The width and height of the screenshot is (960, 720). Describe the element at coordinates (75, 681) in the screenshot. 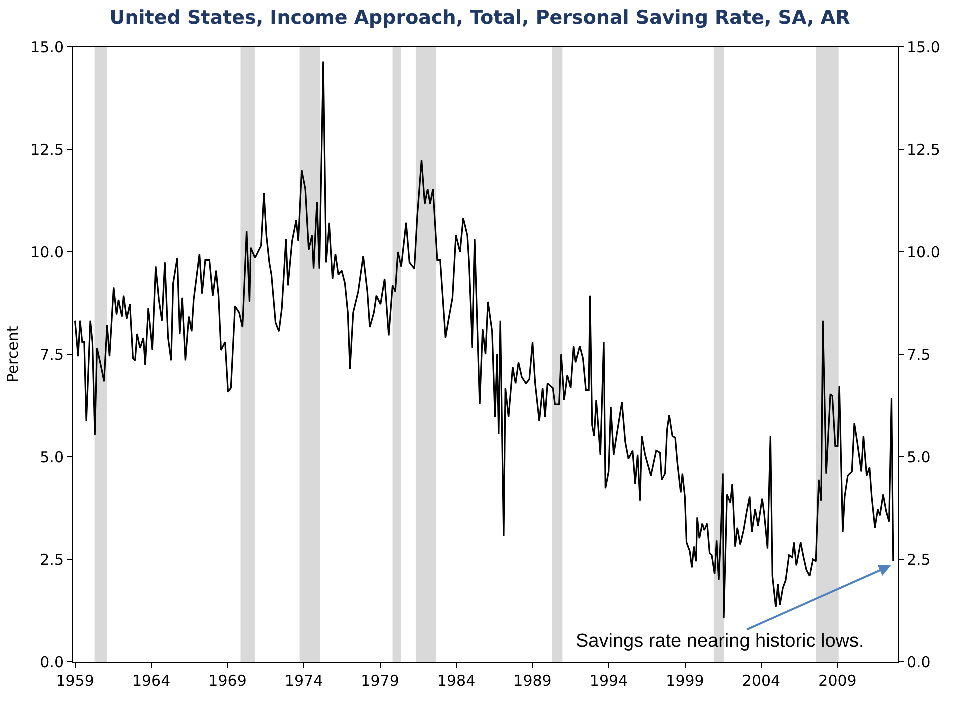

I see `x-tick-label: 1959` at that location.